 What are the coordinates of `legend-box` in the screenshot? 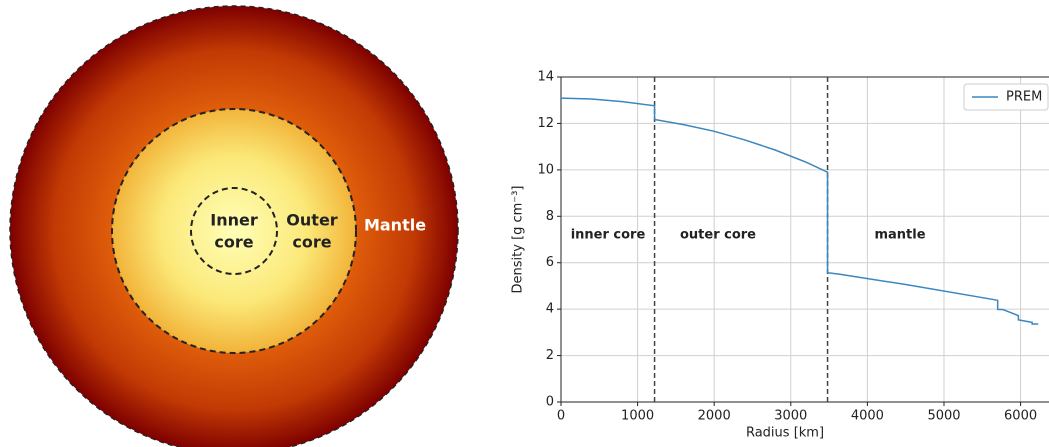 It's located at (1006, 97).